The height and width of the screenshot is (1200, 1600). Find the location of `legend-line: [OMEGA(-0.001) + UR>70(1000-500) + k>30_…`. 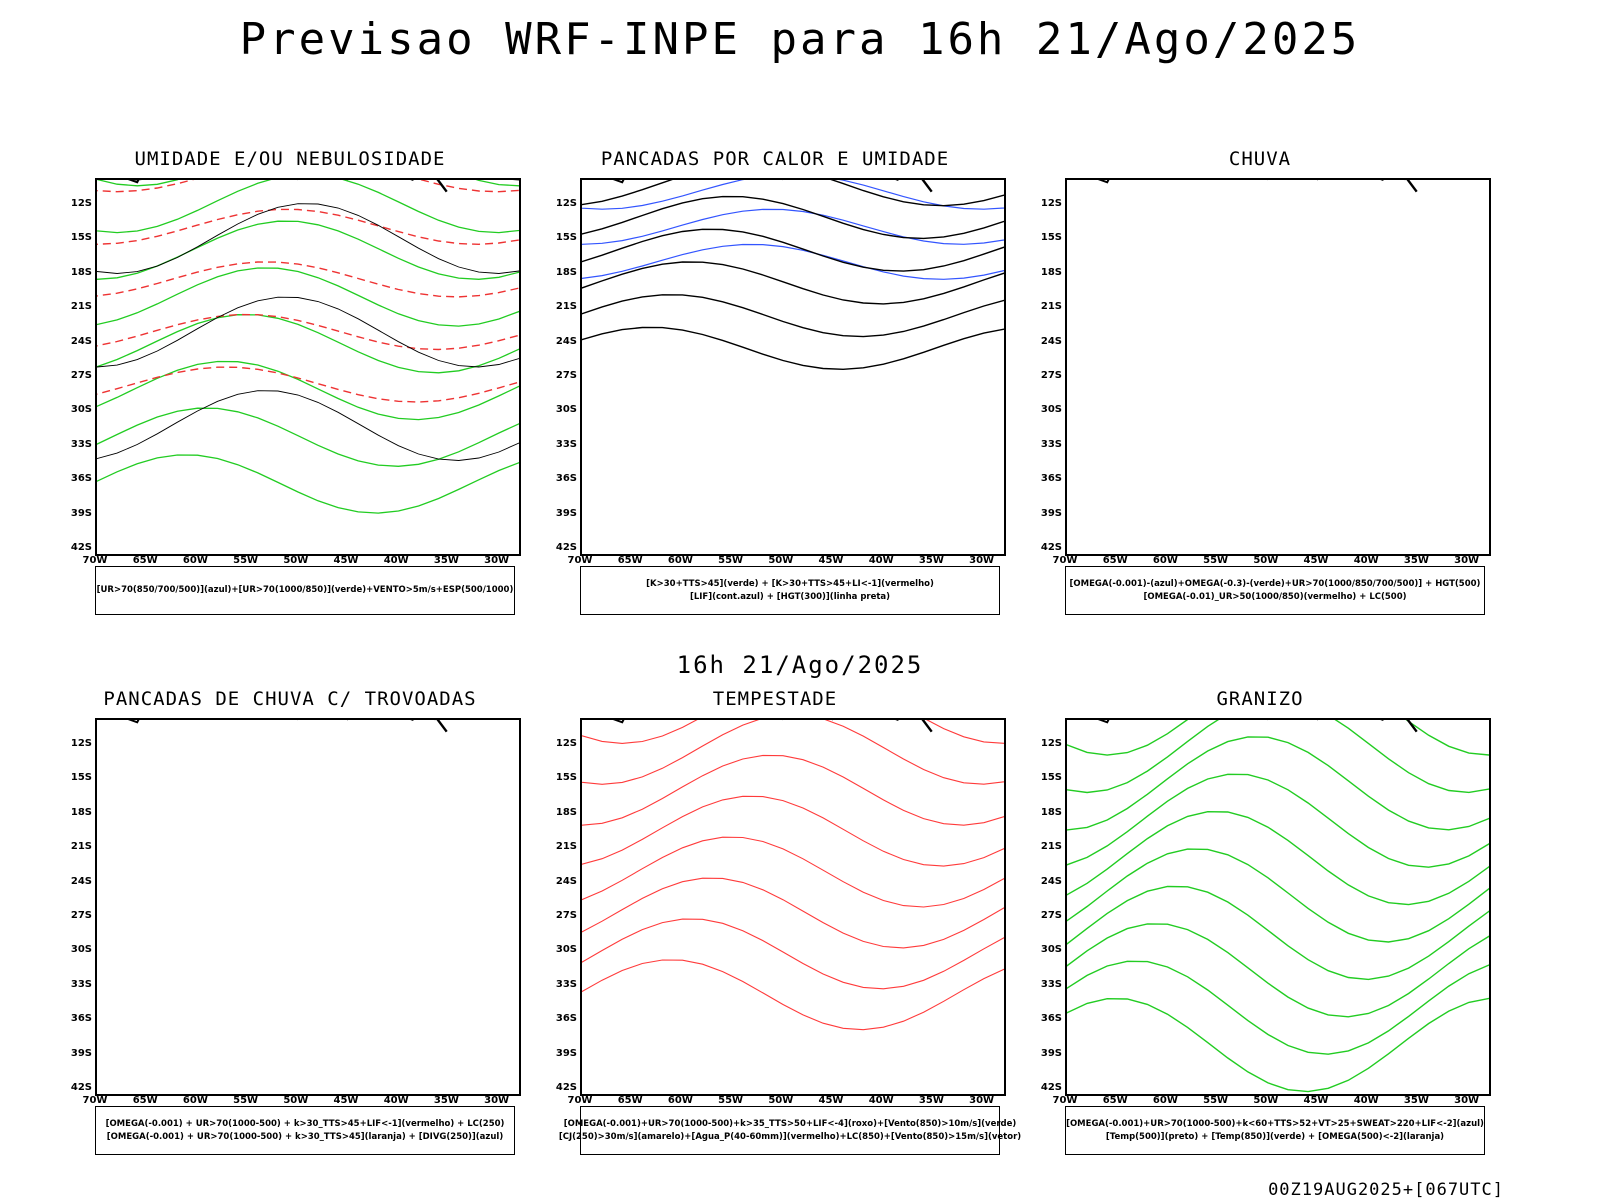

legend-line: [OMEGA(-0.001) + UR>70(1000-500) + k>30_… is located at coordinates (305, 1123).